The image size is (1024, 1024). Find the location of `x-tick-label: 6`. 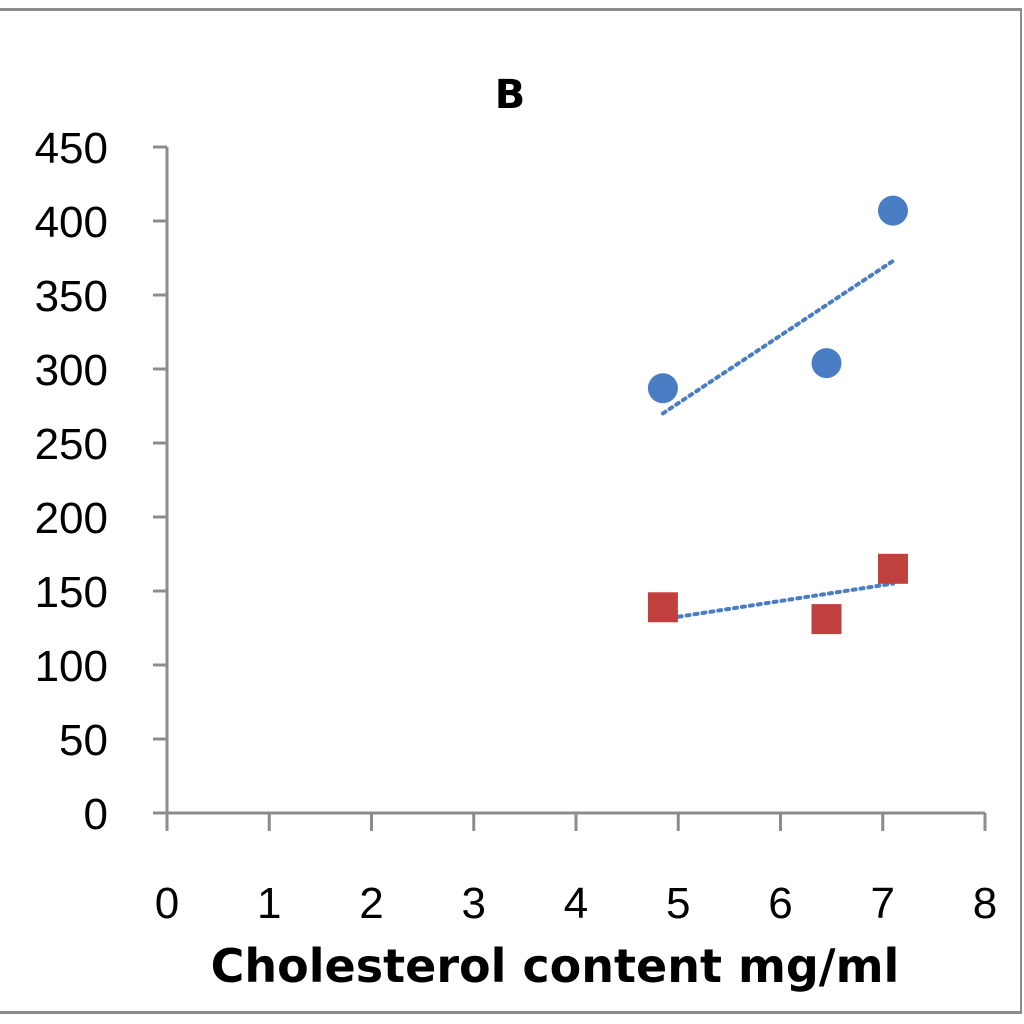

x-tick-label: 6 is located at coordinates (780, 903).